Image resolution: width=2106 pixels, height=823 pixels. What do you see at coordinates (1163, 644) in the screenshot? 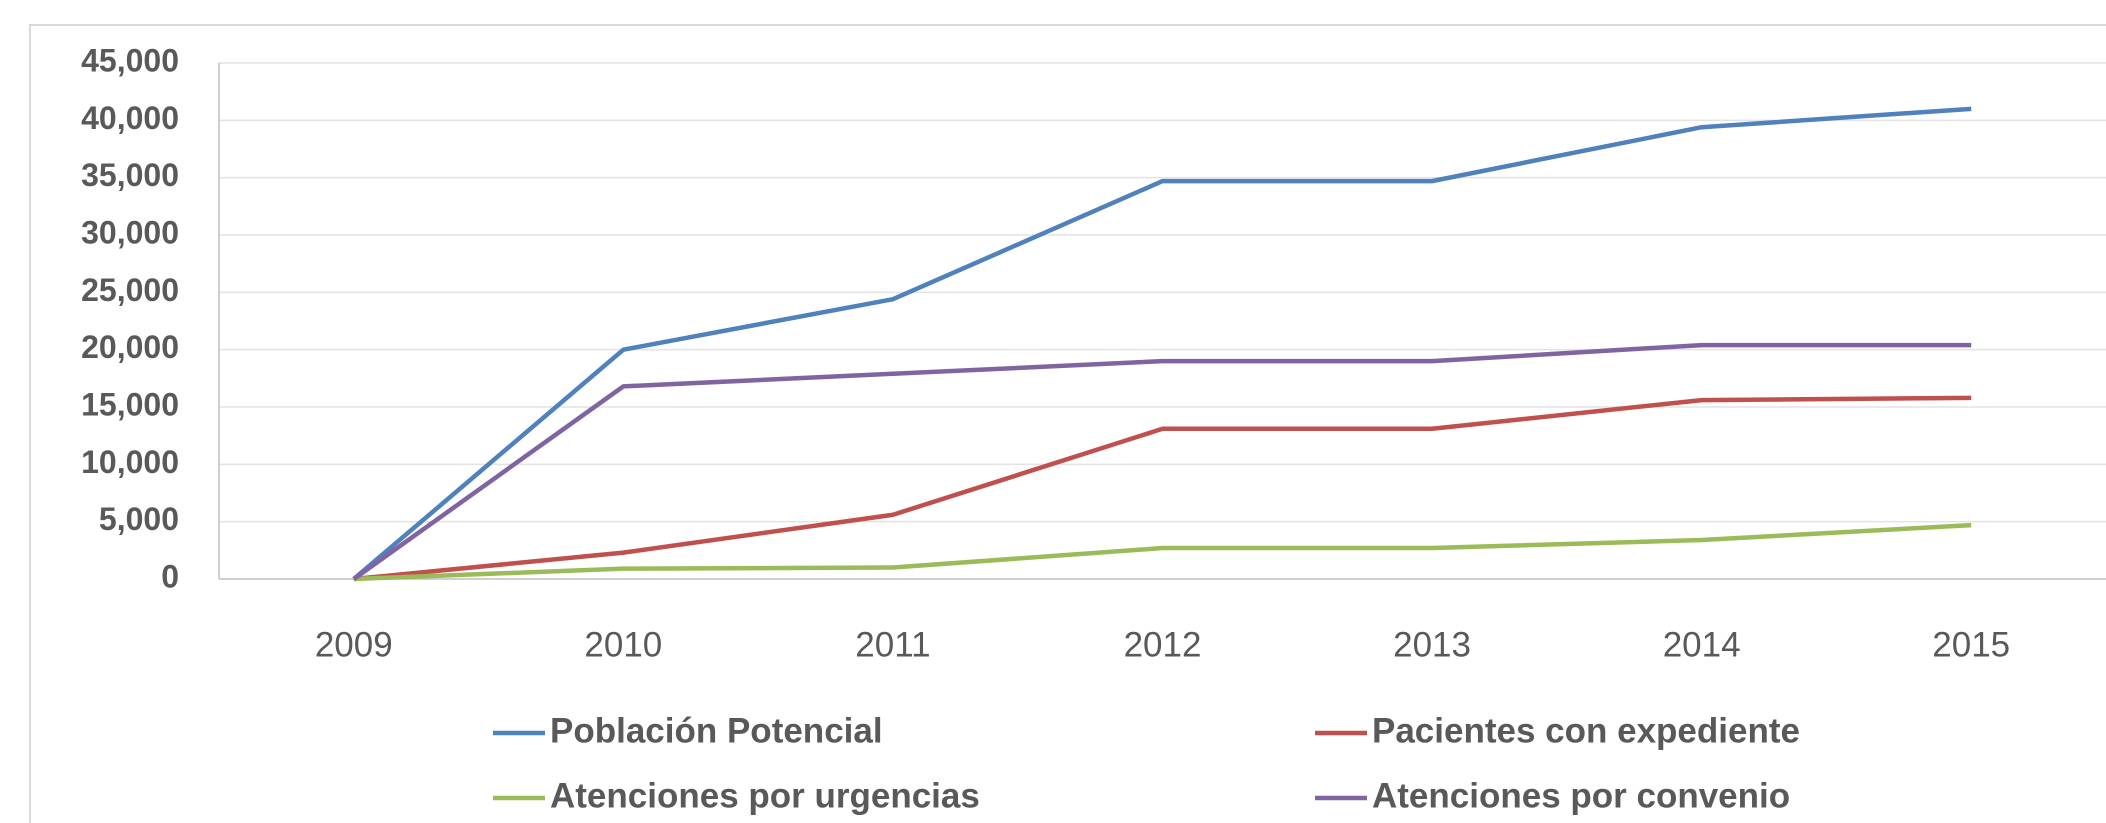
I see `x-tick-label: 2012` at bounding box center [1163, 644].